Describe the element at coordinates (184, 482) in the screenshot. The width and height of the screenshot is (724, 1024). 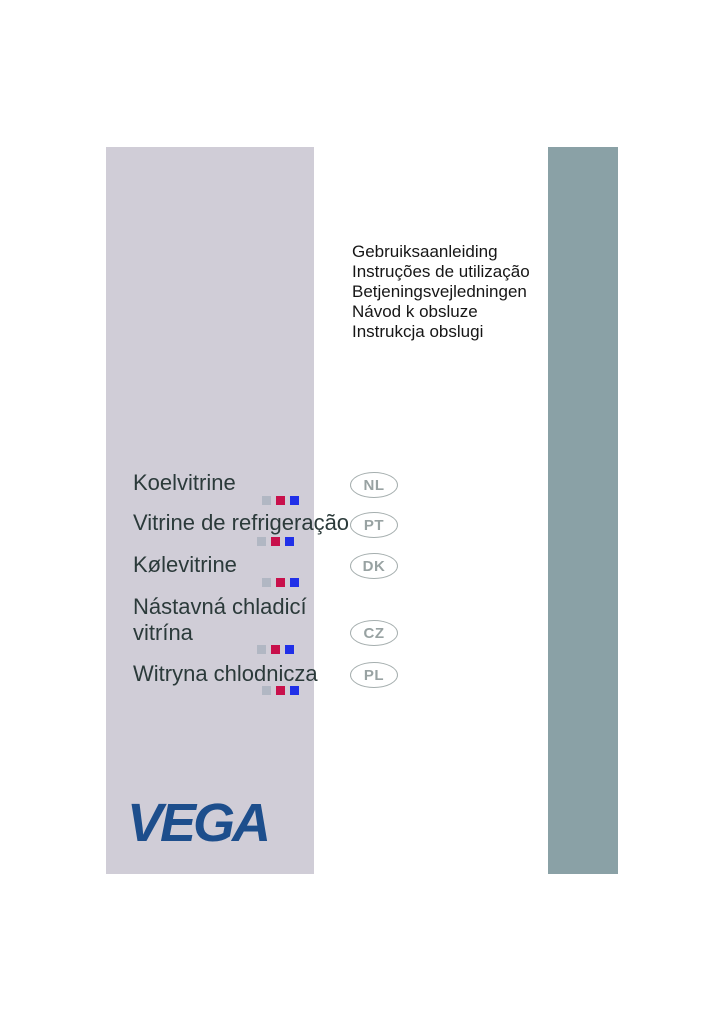
I see `product-name-nl: Koelvitrine` at that location.